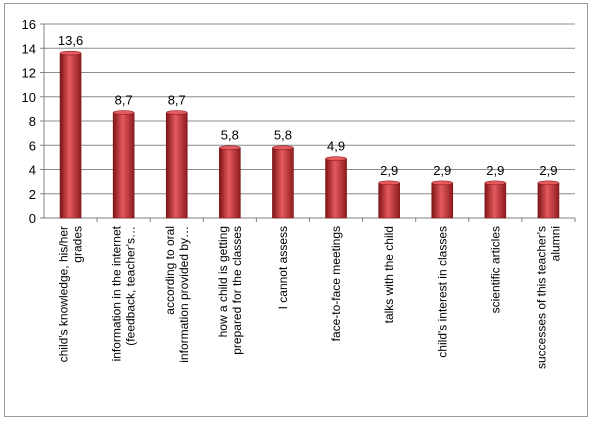 The image size is (594, 424). I want to click on y-tick-label: 2, so click(32, 194).